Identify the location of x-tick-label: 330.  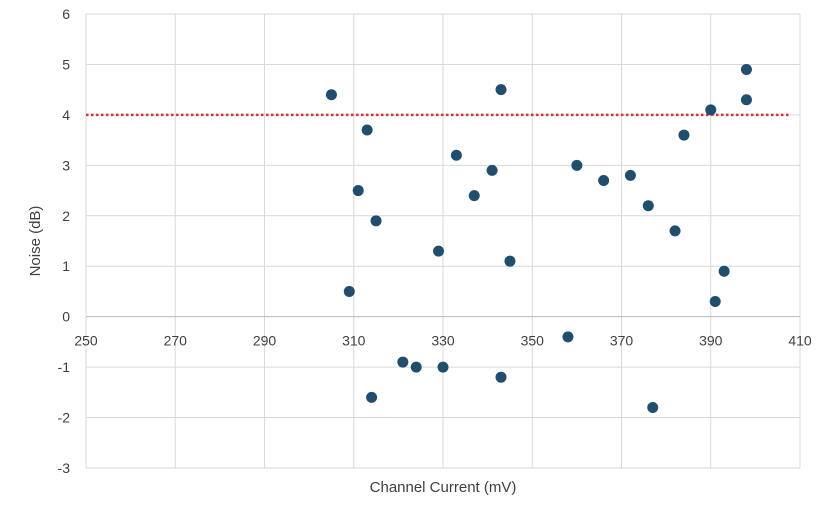
(443, 341).